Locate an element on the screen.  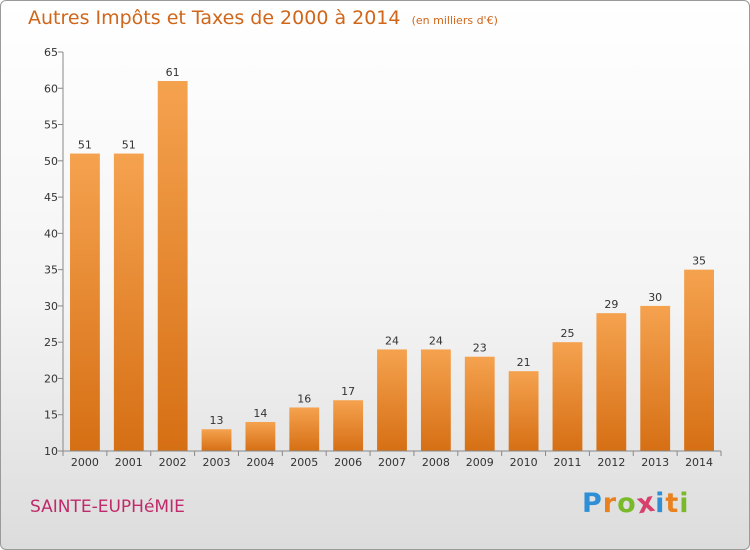
logo-letter: r is located at coordinates (610, 503).